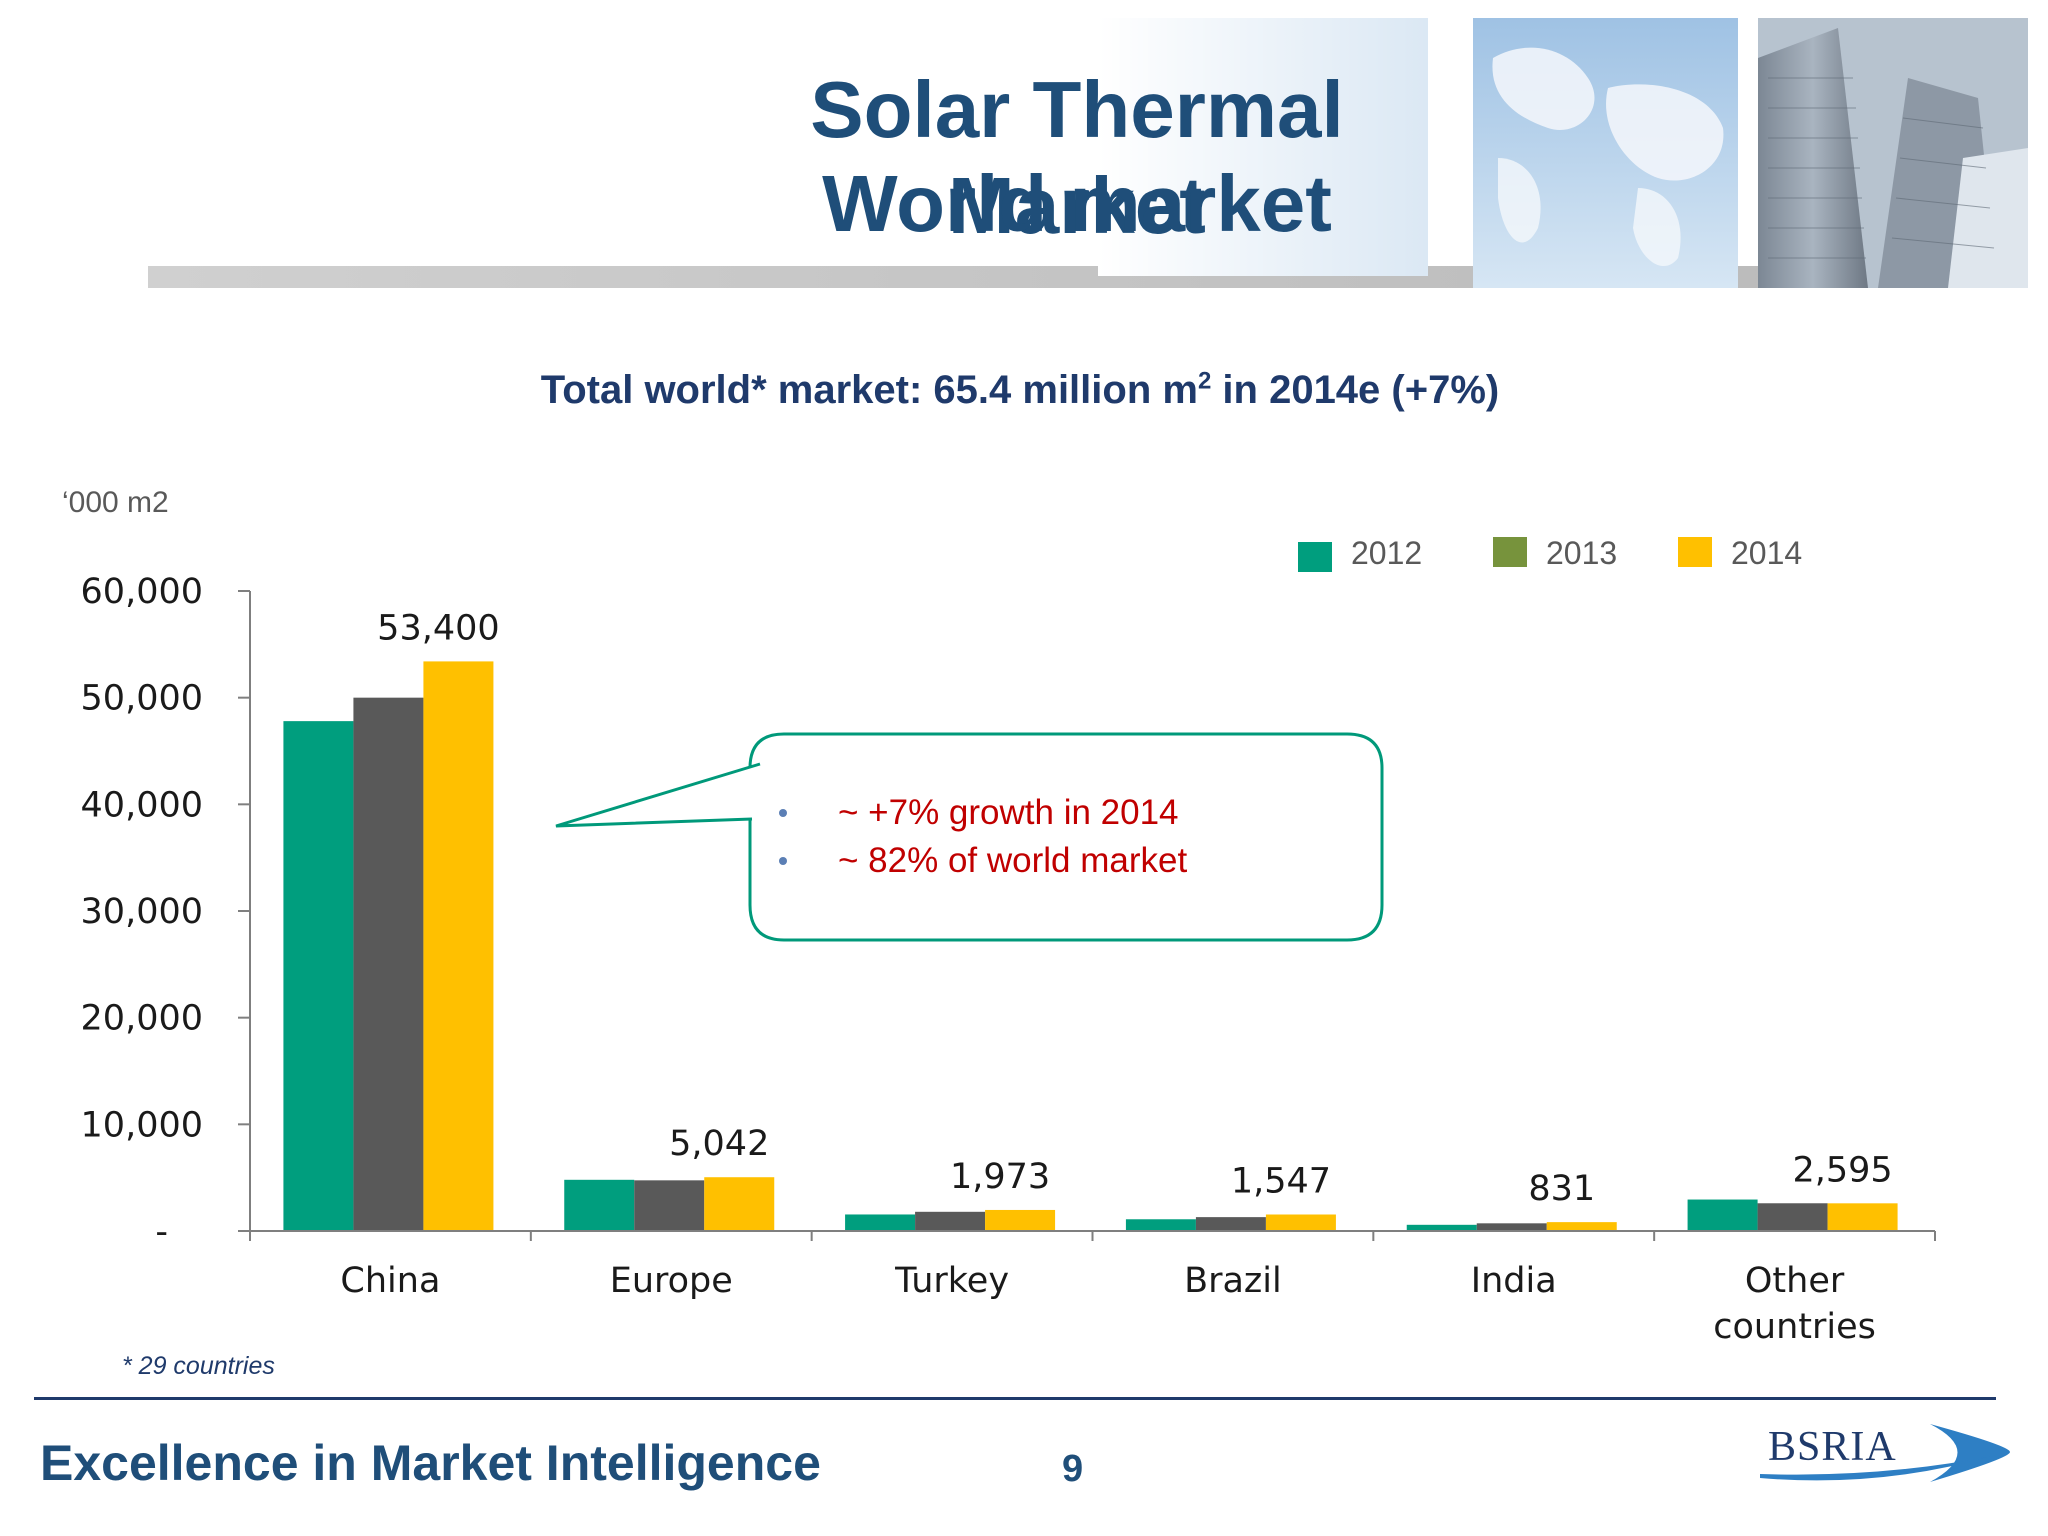  I want to click on y-tick-label: 20,000, so click(142, 1019).